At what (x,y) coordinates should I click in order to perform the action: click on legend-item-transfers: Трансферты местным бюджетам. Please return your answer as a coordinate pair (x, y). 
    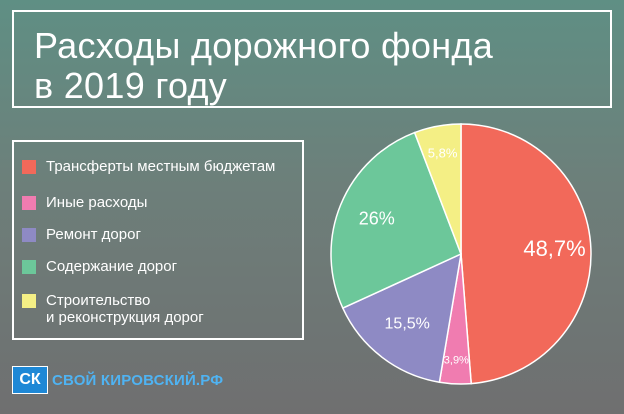
    Looking at the image, I should click on (148, 166).